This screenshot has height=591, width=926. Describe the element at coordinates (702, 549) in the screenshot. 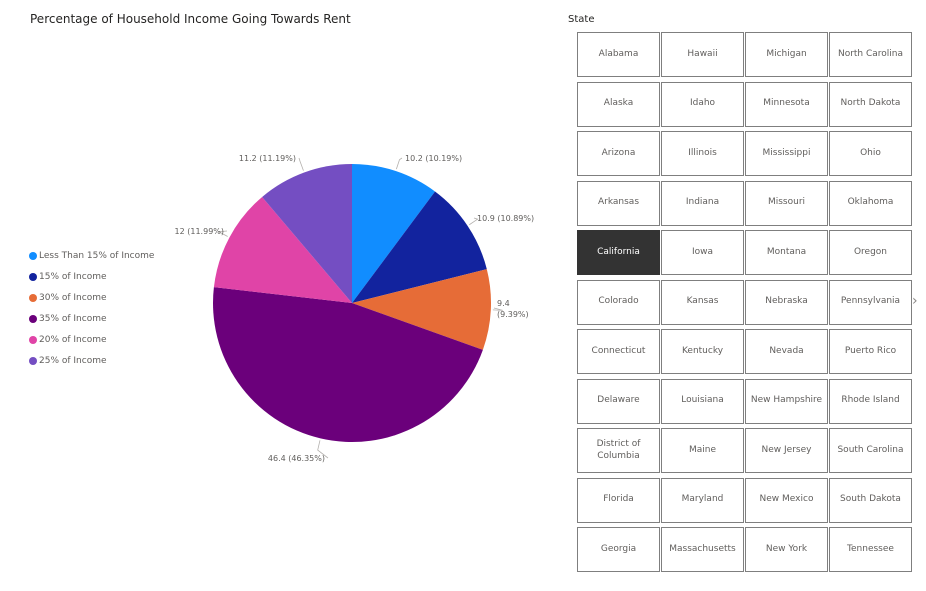

I see `state-tile: Massachusetts` at that location.